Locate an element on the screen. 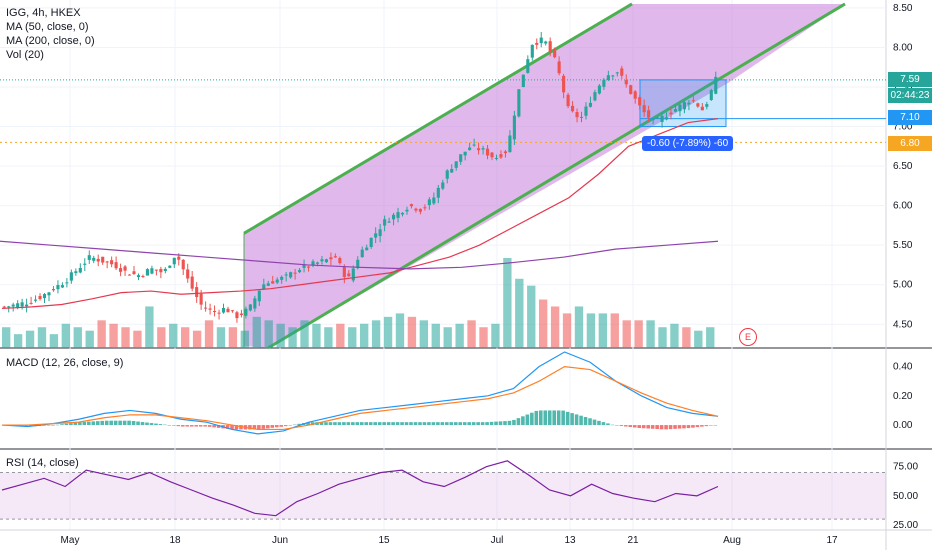  legend-volume: Vol (20) is located at coordinates (25, 55).